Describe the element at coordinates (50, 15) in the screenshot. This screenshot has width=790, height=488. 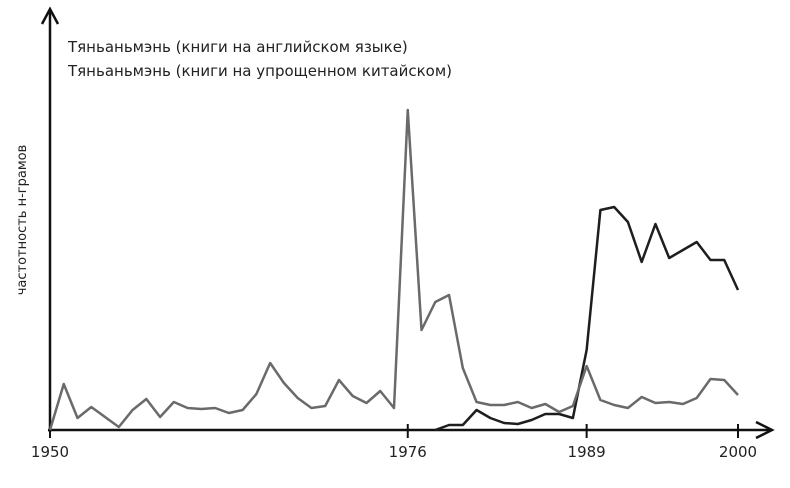
I see `y-axis-arrow` at that location.